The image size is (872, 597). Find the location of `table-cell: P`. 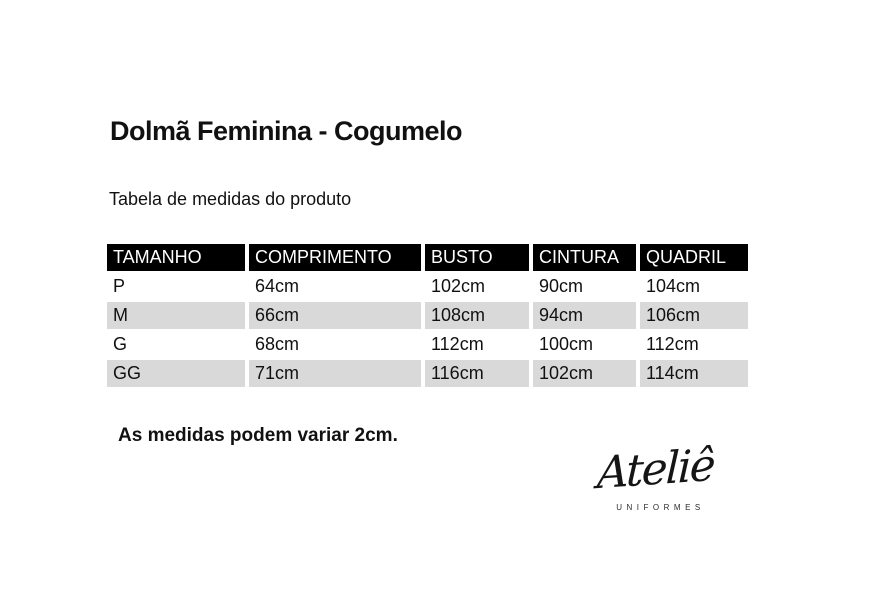

table-cell: P is located at coordinates (176, 286).